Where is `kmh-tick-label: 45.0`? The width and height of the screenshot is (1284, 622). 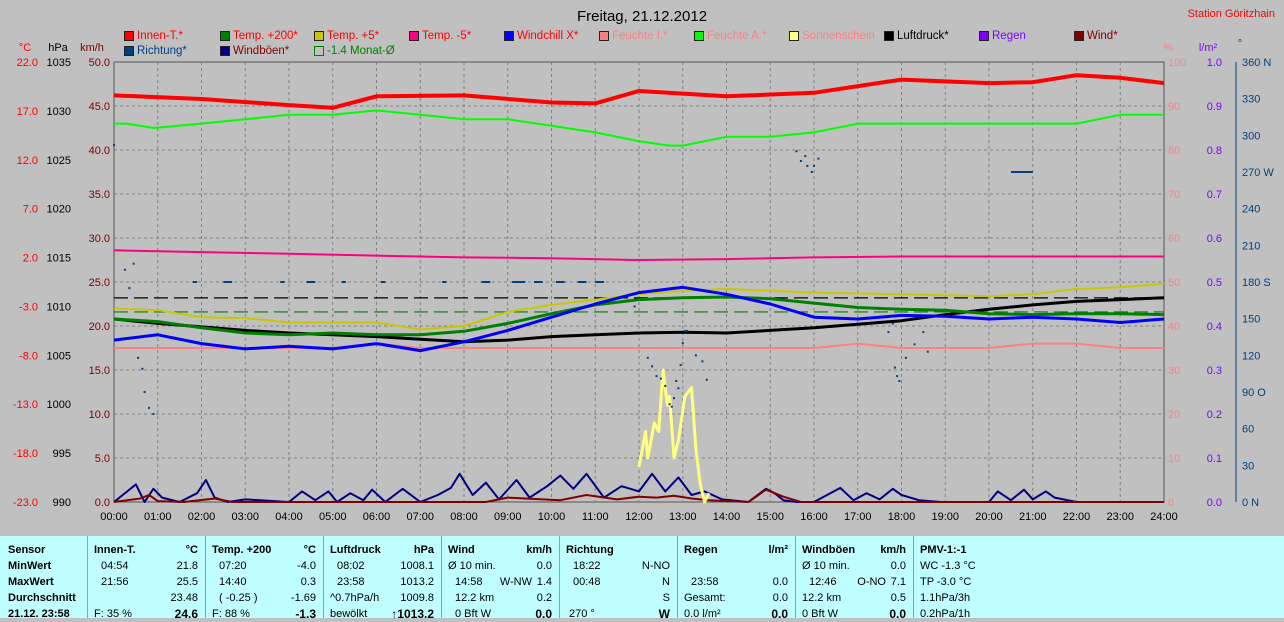 kmh-tick-label: 45.0 is located at coordinates (99, 107).